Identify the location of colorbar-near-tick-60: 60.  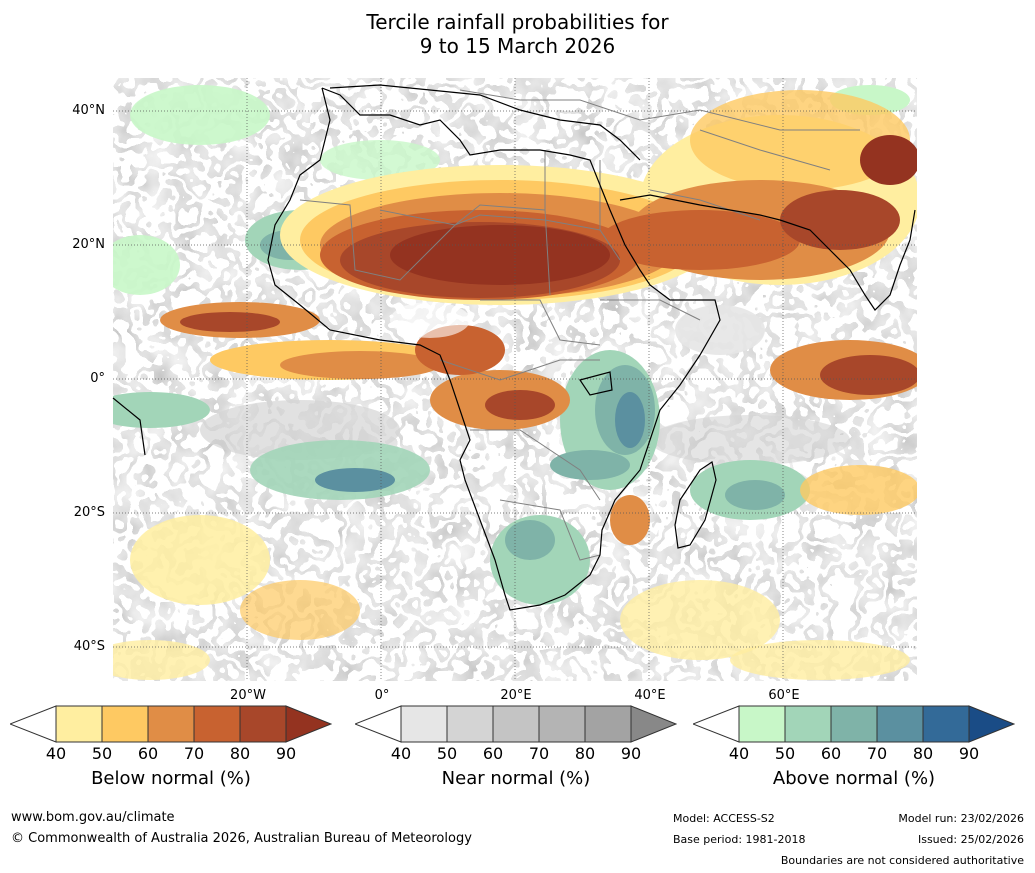
(493, 753).